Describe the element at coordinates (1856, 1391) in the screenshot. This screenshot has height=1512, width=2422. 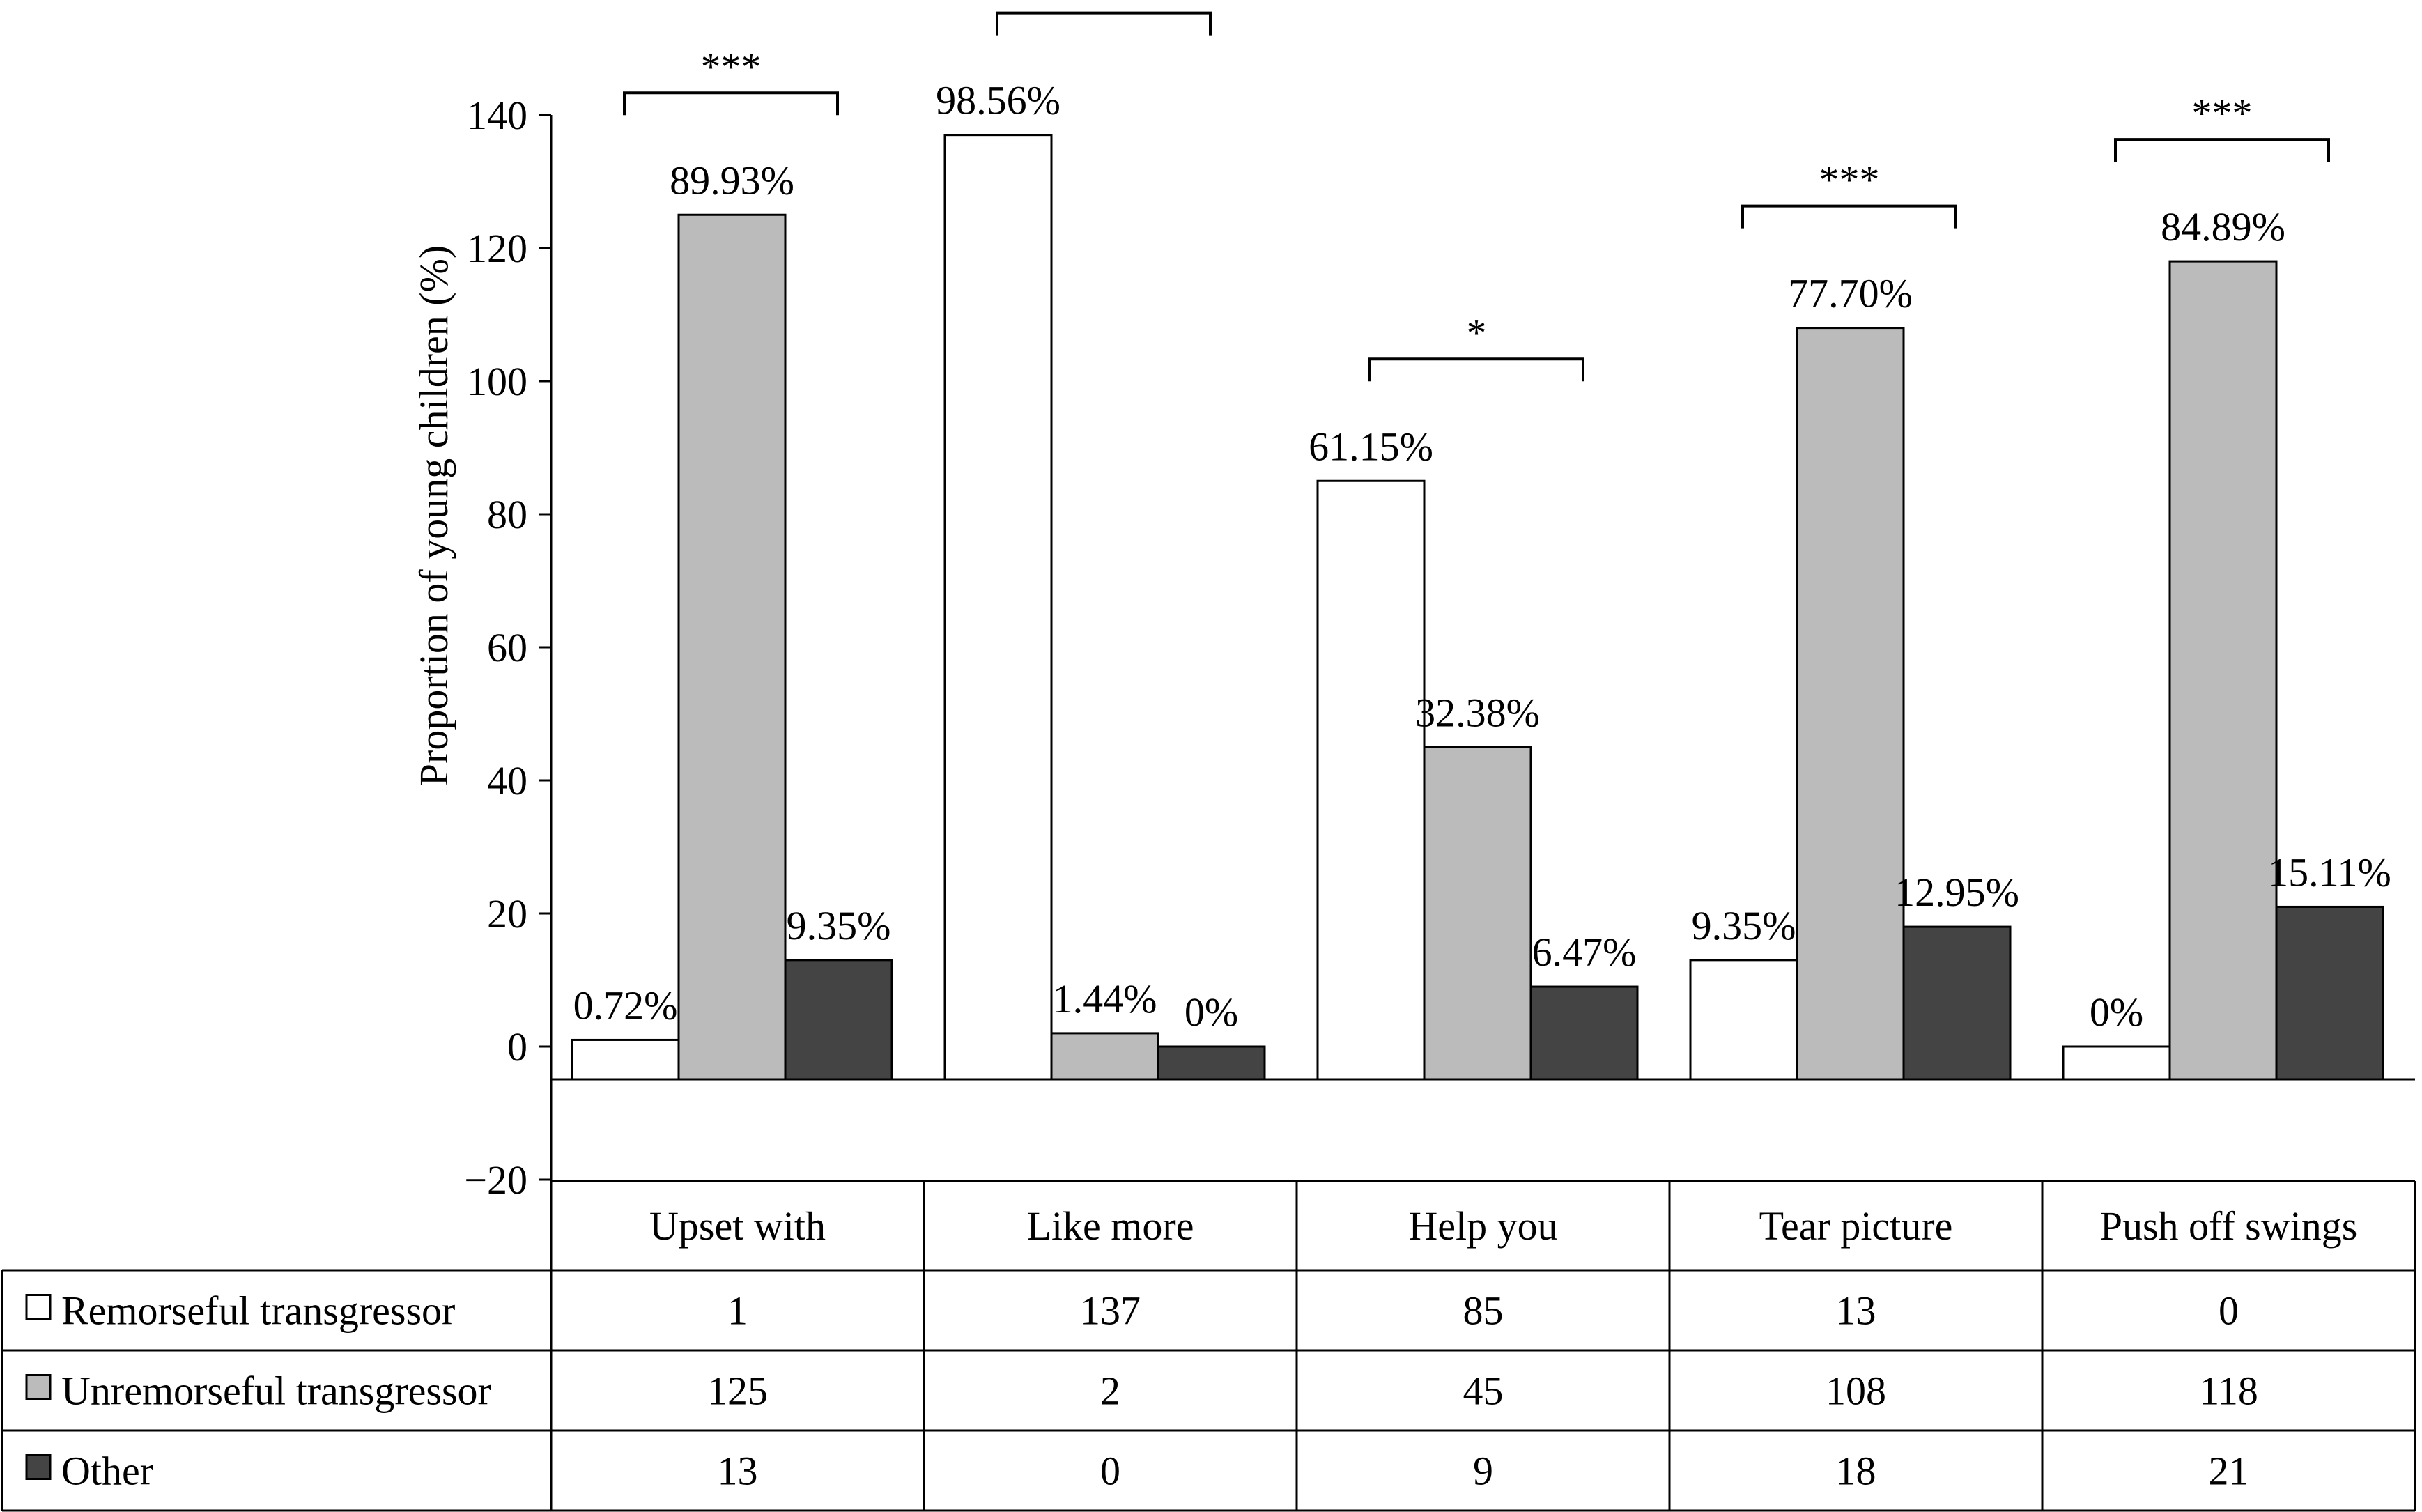
I see `table-cell: 108` at that location.